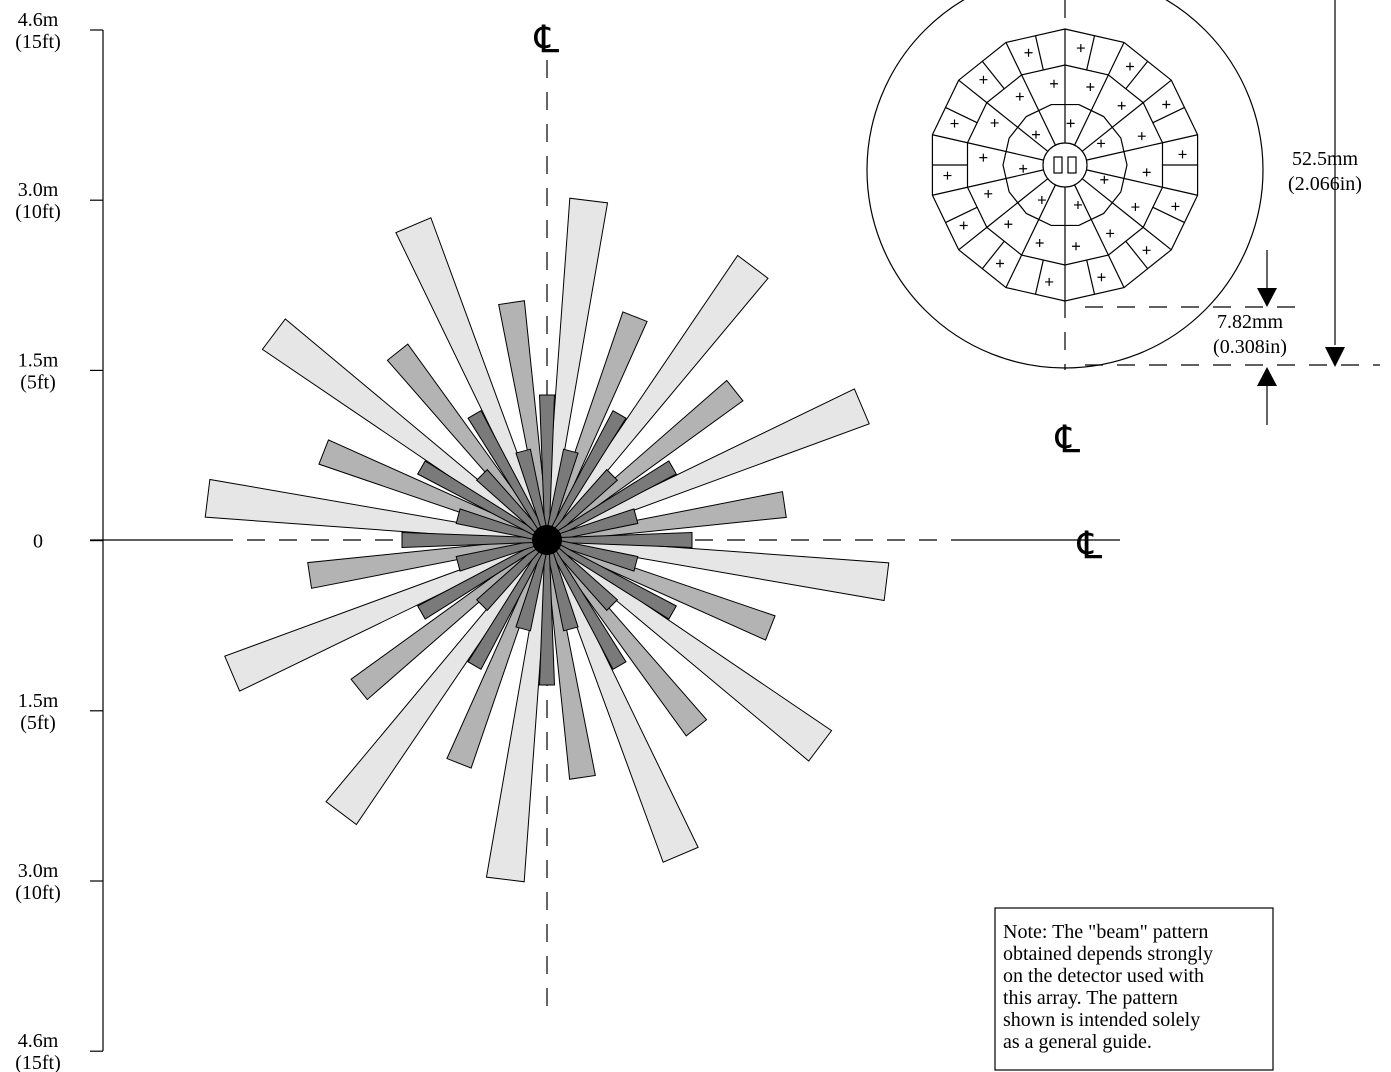  Describe the element at coordinates (1325, 184) in the screenshot. I see `dimension-label: (2.066in)` at that location.